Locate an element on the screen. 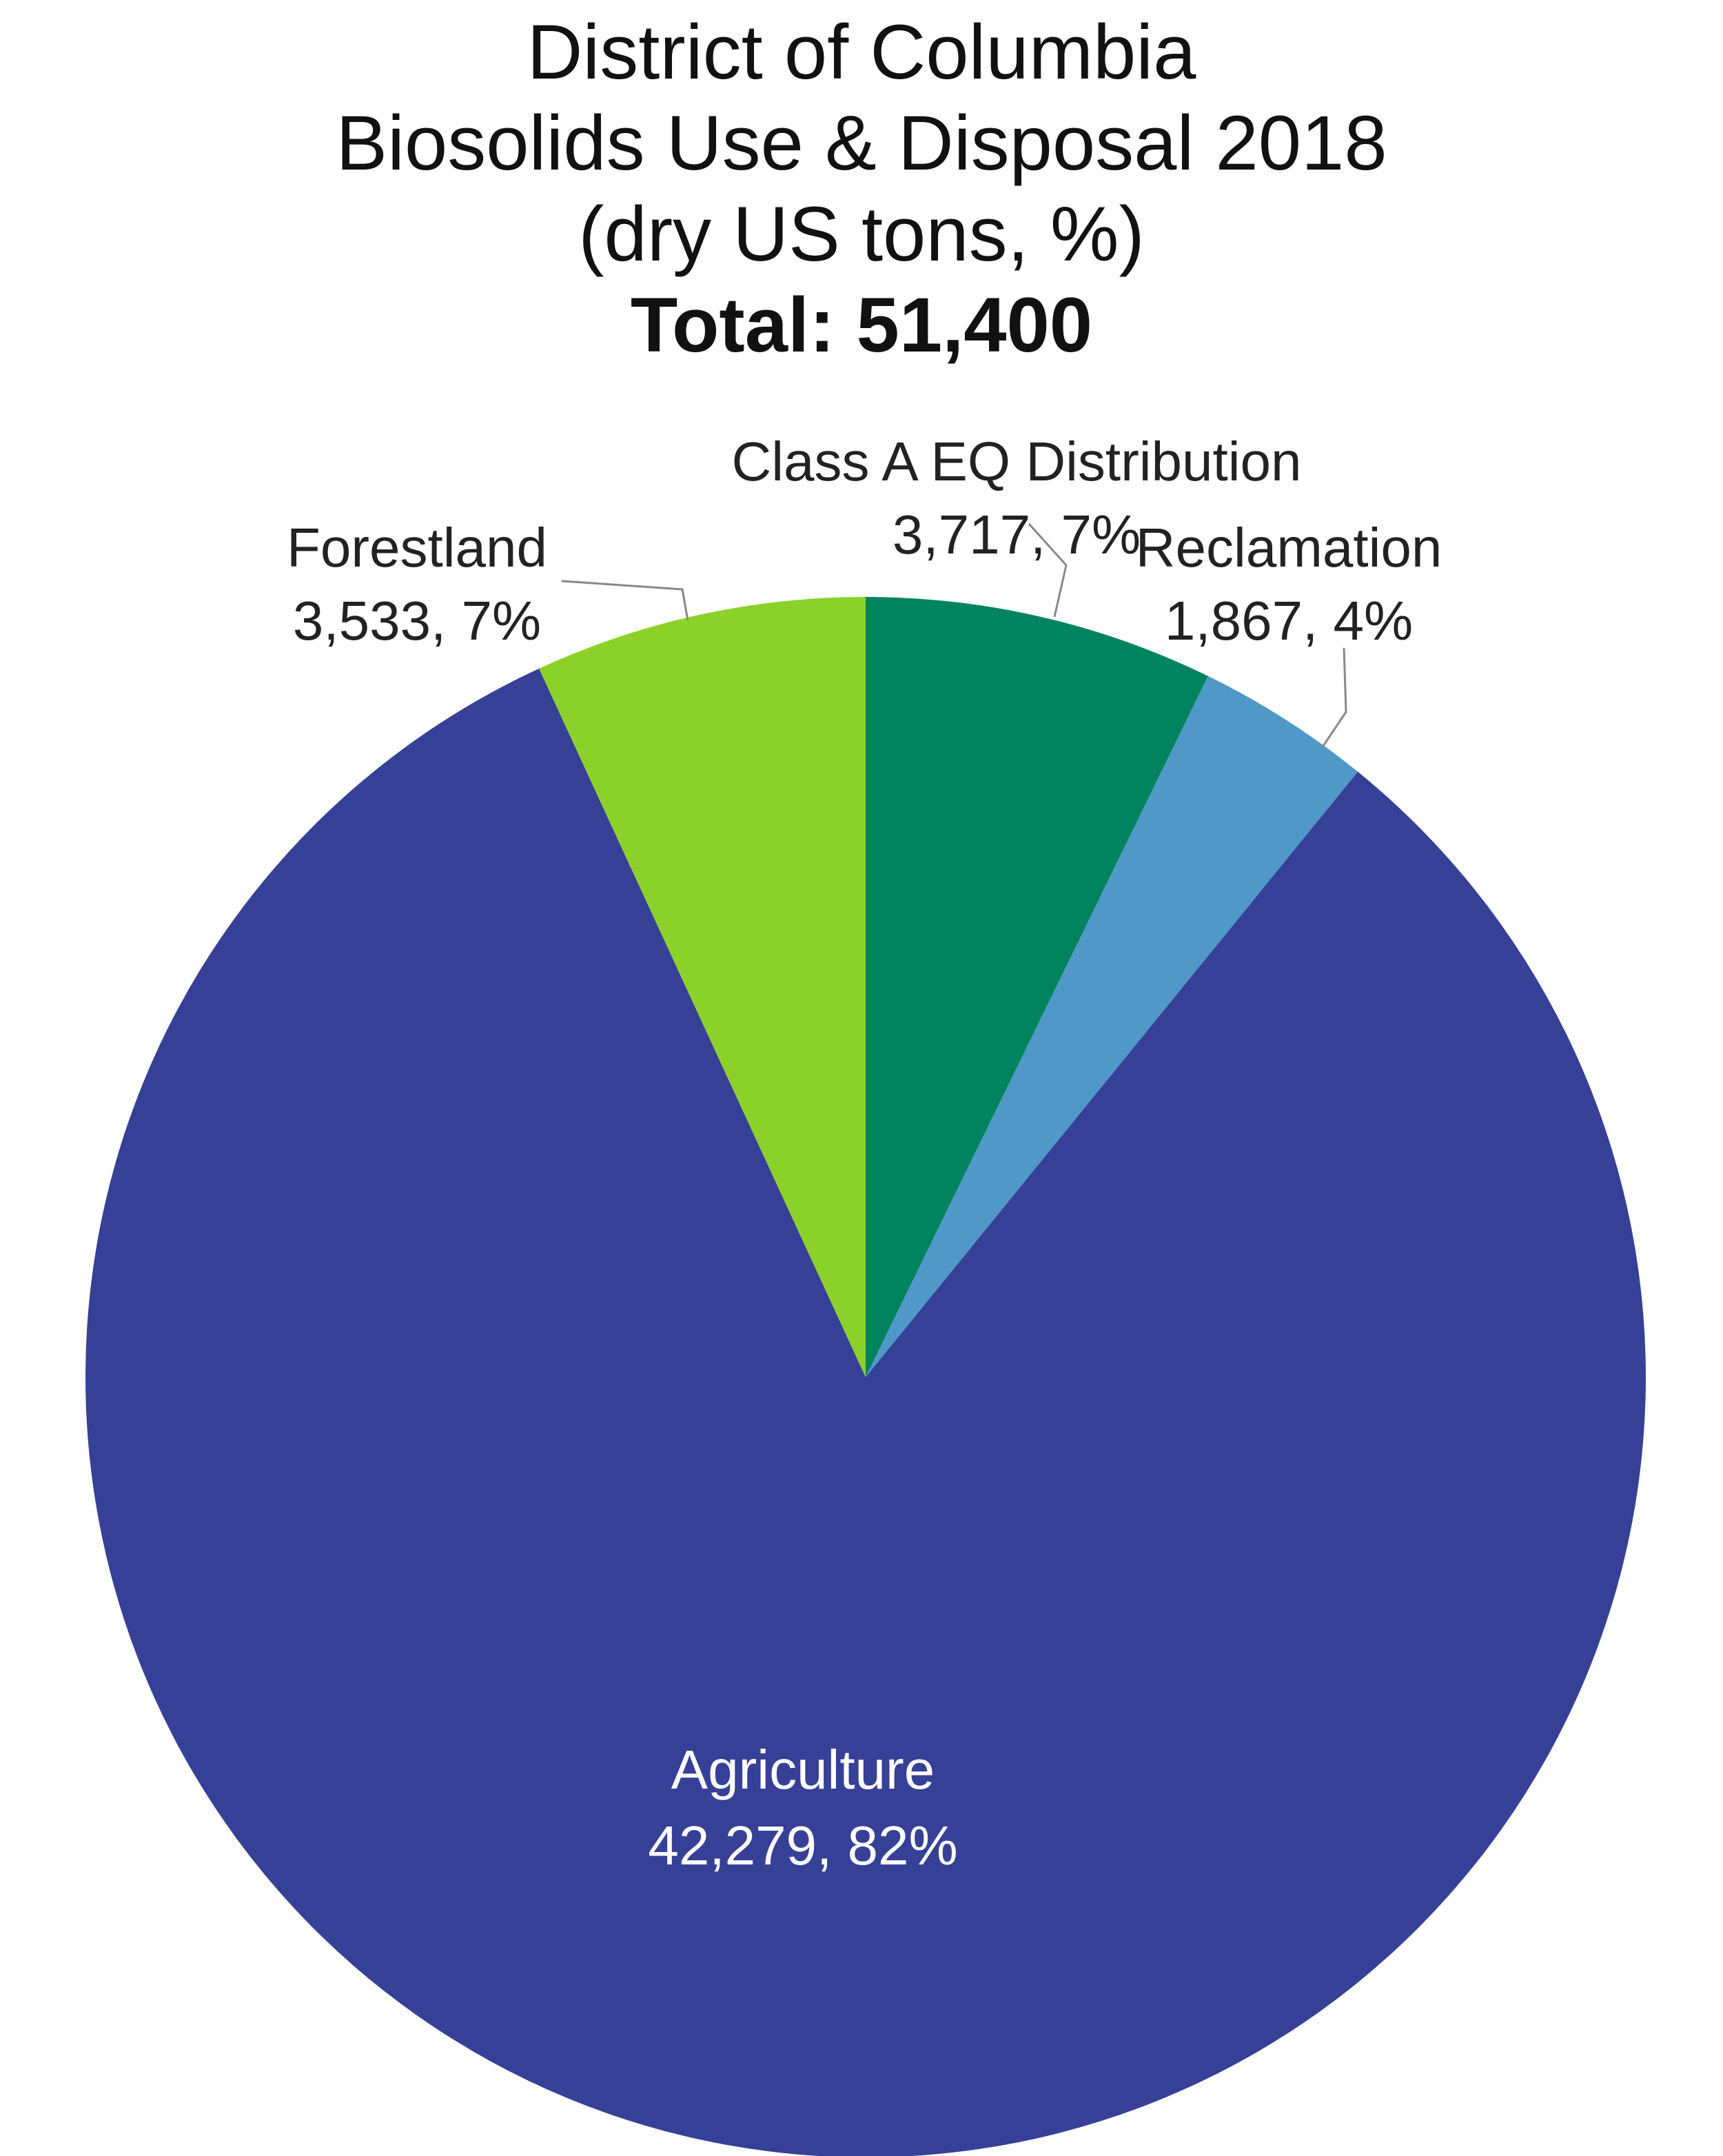  pie-slice-forestland is located at coordinates (702, 987).